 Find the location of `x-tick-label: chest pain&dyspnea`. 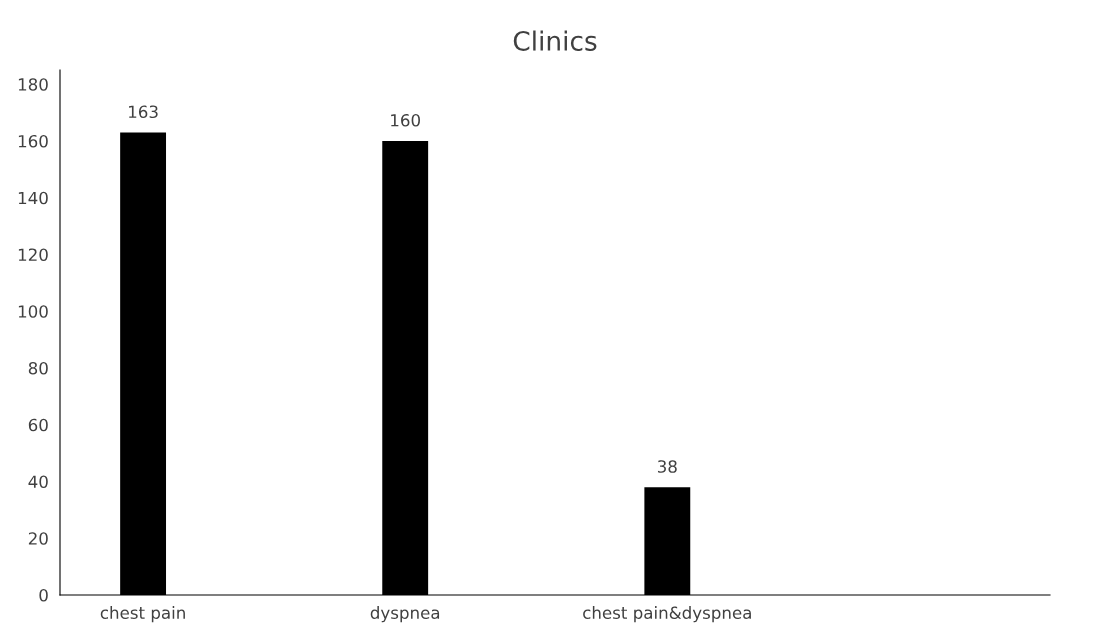

x-tick-label: chest pain&dyspnea is located at coordinates (667, 614).